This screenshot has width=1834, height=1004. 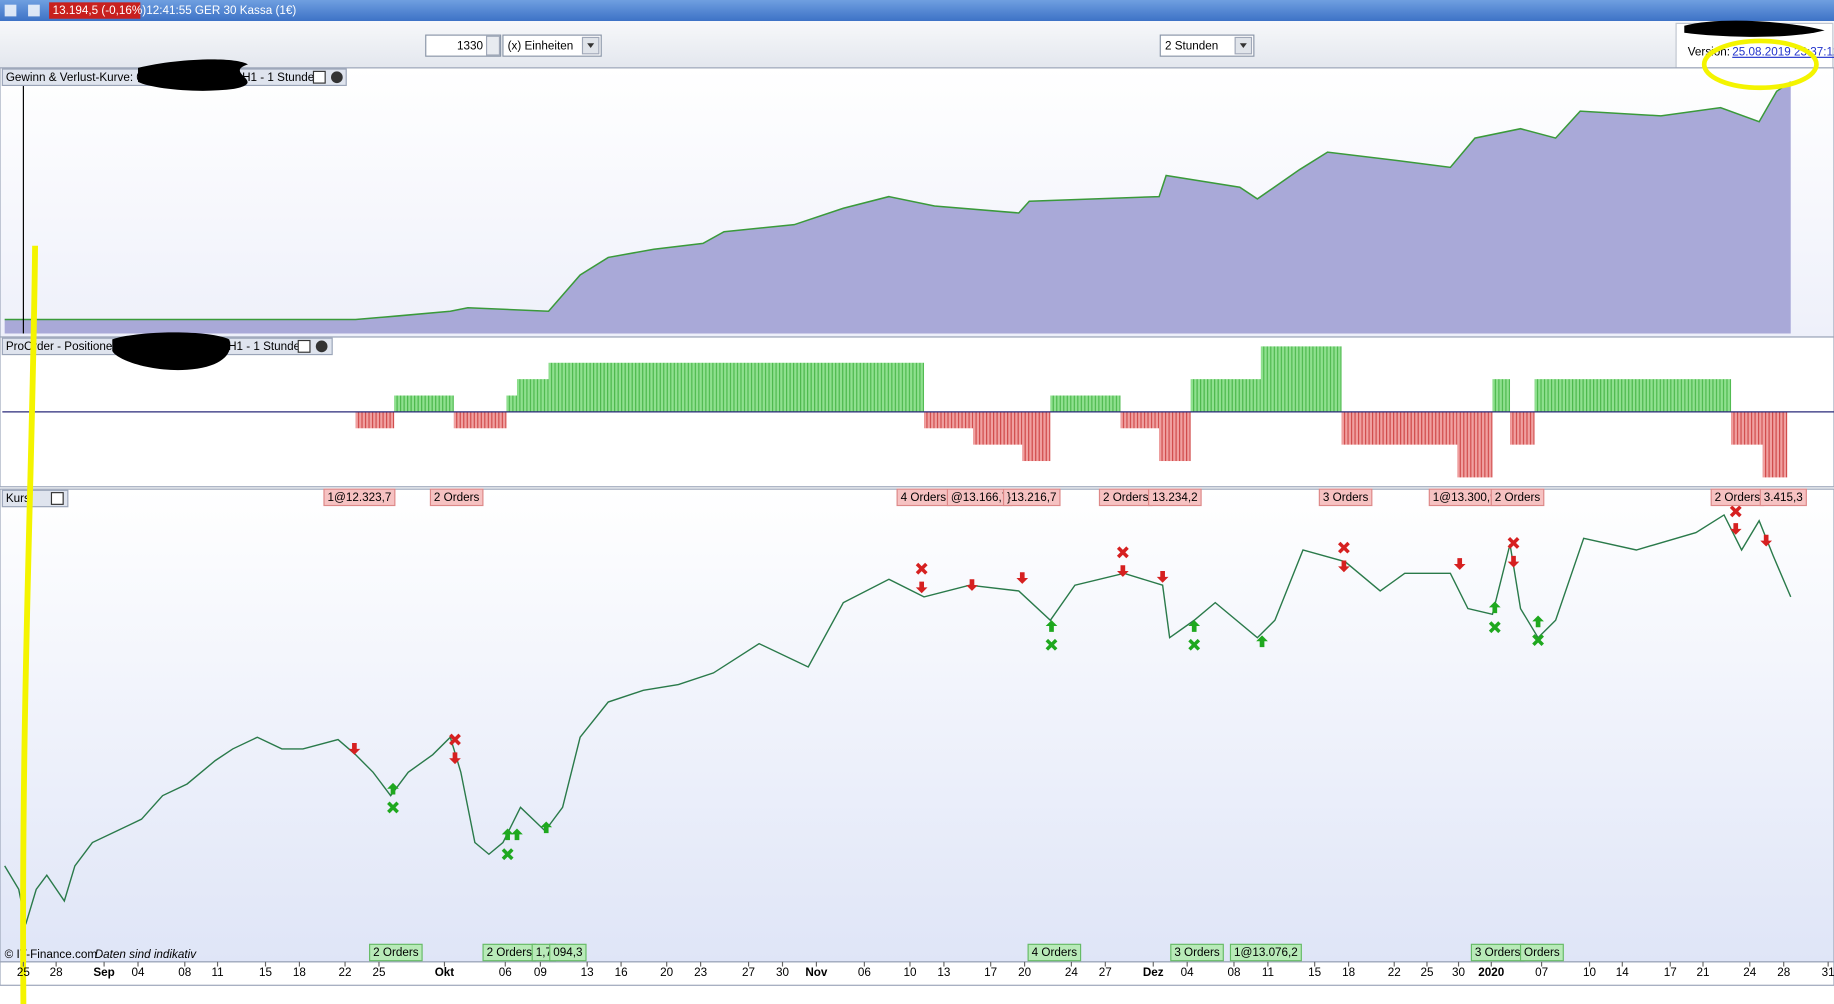 What do you see at coordinates (445, 972) in the screenshot?
I see `x-tick-label: Okt` at bounding box center [445, 972].